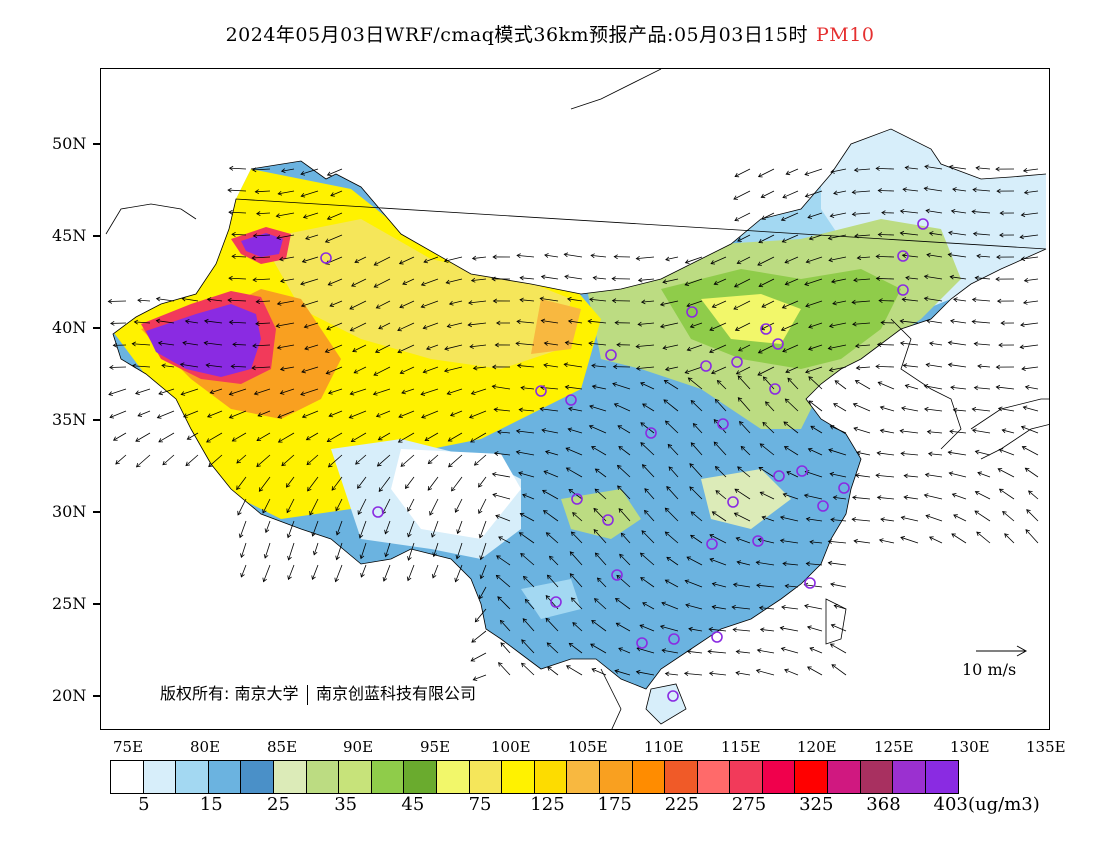 The width and height of the screenshot is (1100, 850). I want to click on colorbar-tick-label: 25, so click(278, 804).